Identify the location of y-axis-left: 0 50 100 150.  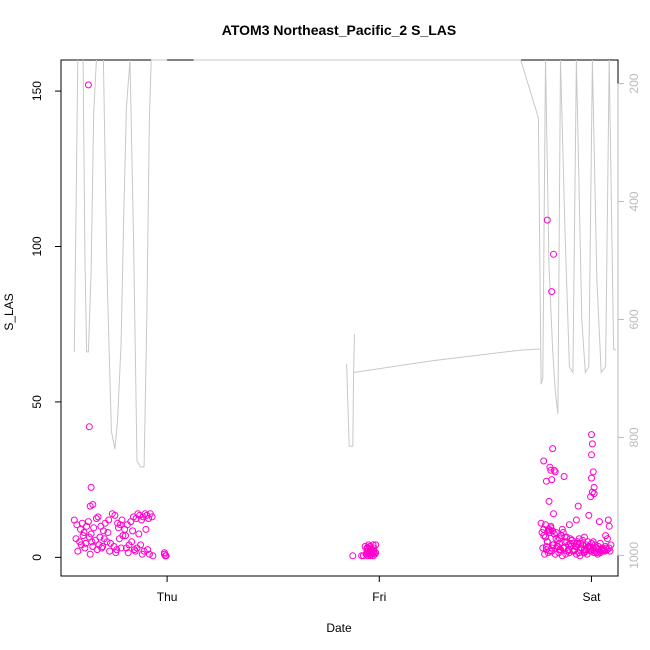
(46, 321).